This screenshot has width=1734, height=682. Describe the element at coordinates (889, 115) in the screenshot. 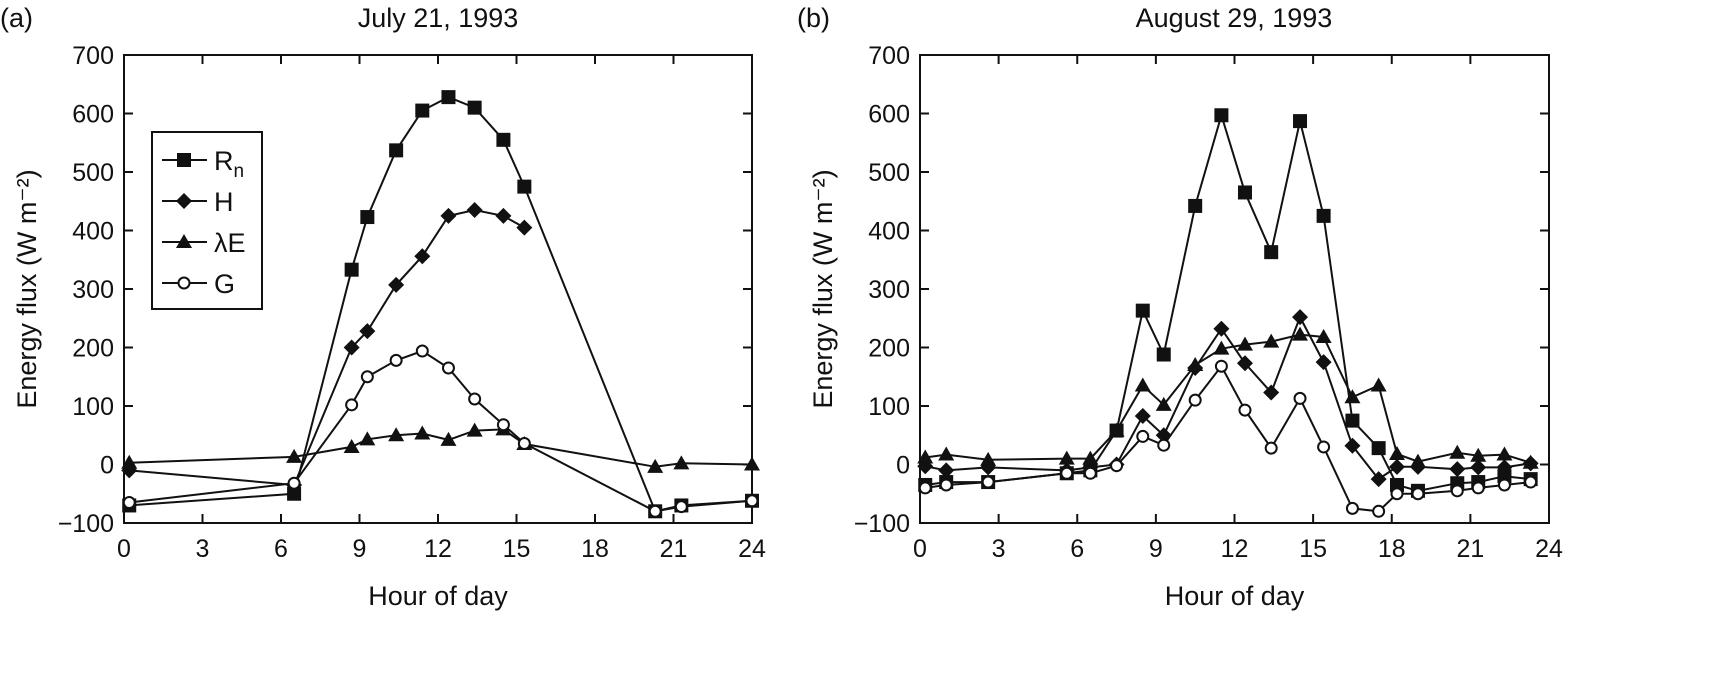

I see `y-tick-label: 600` at that location.